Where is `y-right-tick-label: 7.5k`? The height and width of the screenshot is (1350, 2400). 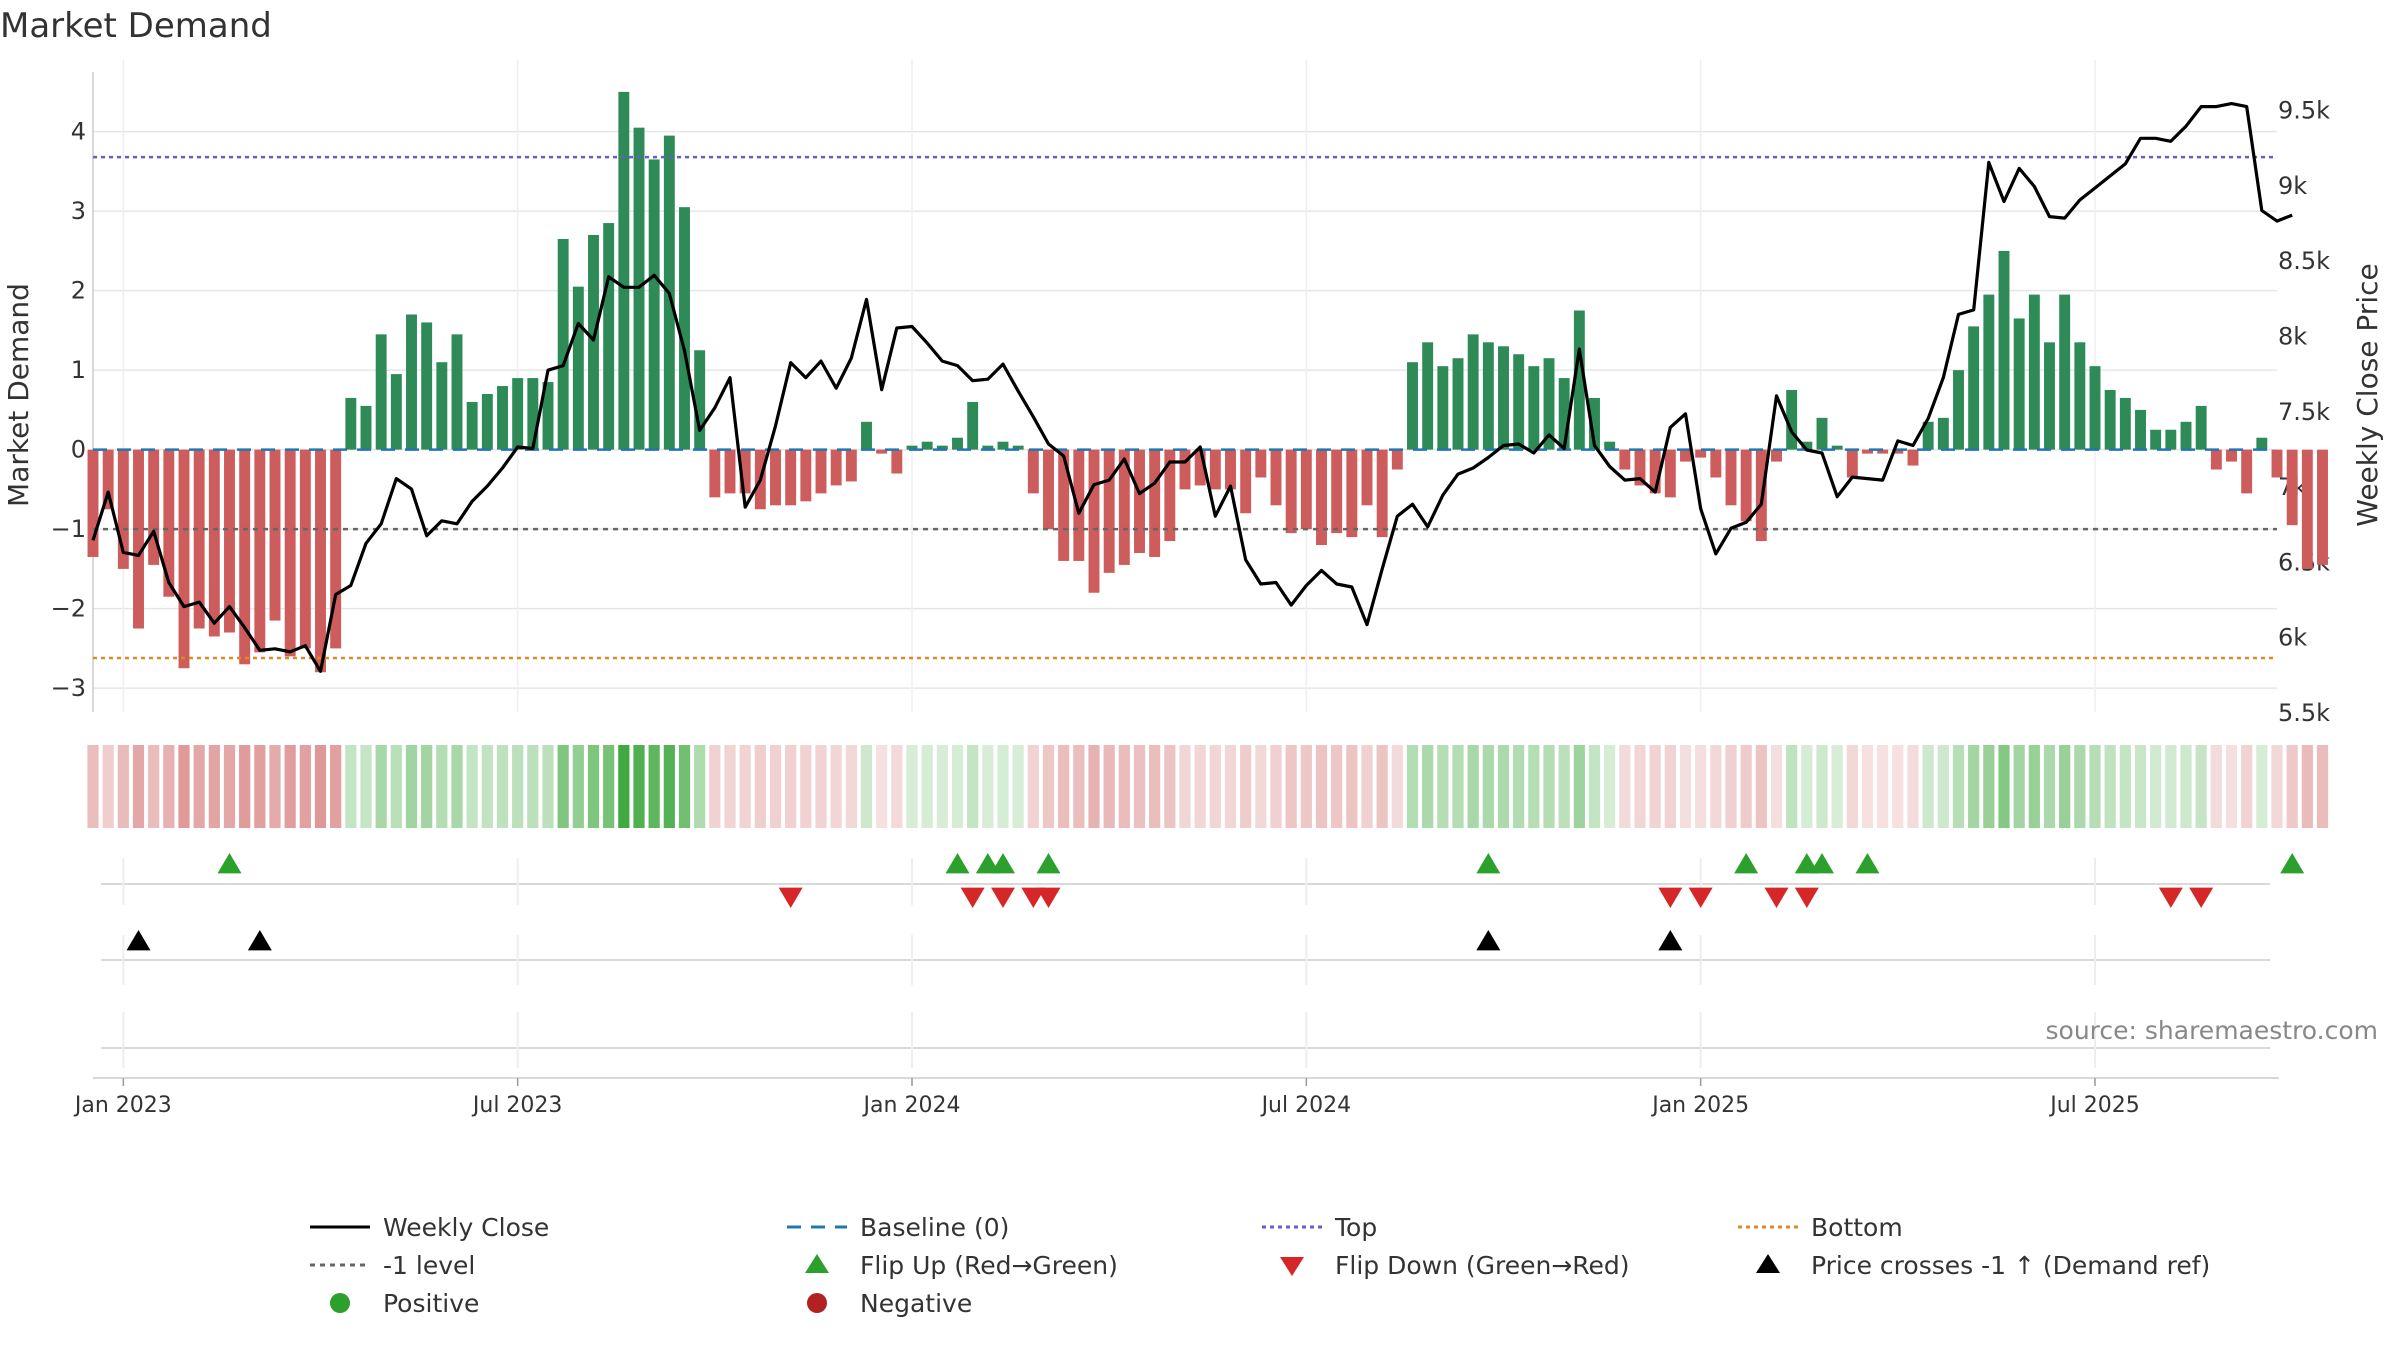
y-right-tick-label: 7.5k is located at coordinates (2304, 412).